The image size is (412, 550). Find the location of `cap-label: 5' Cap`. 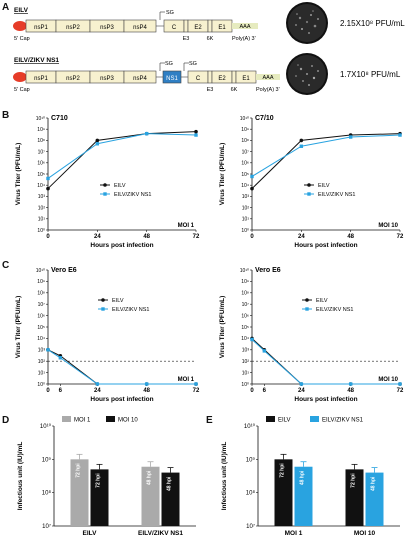

cap-label: 5' Cap is located at coordinates (22, 39).